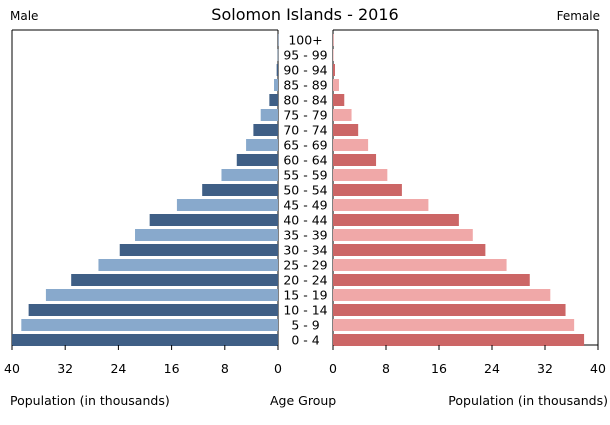  What do you see at coordinates (305, 145) in the screenshot?
I see `age-group-label: 65 - 69` at bounding box center [305, 145].